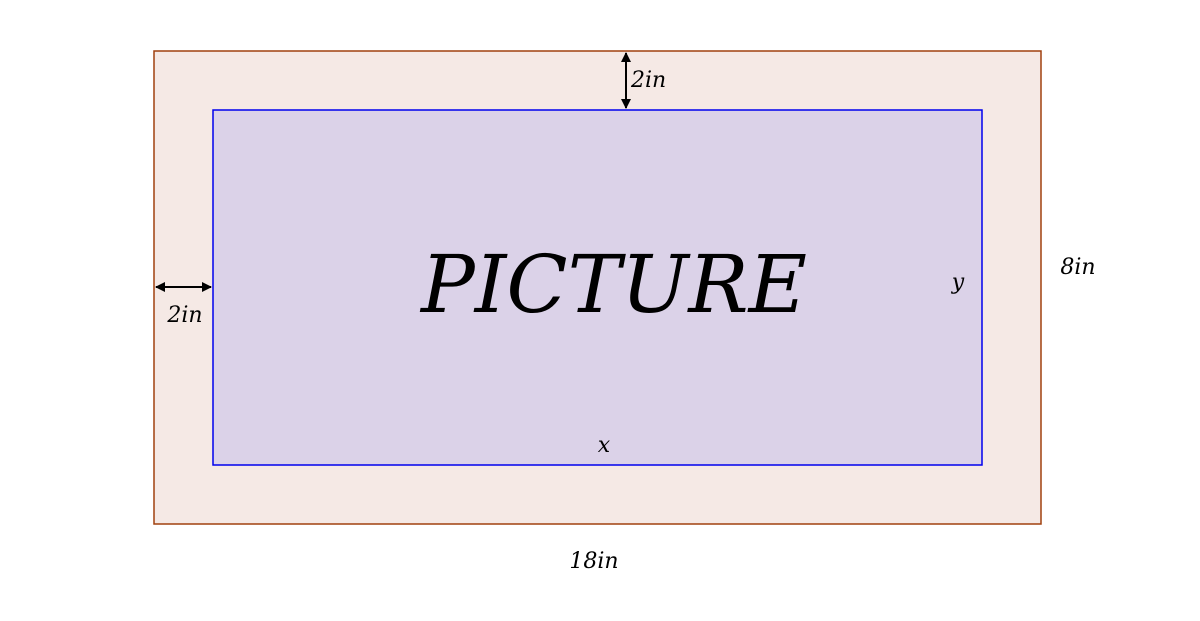 Image resolution: width=1200 pixels, height=621 pixels. What do you see at coordinates (648, 80) in the screenshot?
I see `top-margin-label: 2in` at bounding box center [648, 80].